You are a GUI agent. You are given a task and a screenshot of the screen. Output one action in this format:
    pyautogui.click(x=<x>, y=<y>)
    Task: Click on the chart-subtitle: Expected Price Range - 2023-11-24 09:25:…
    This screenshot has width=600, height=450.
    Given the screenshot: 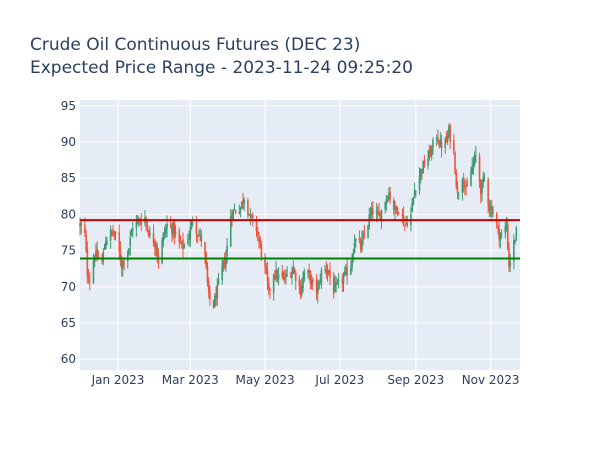 What is the action you would take?
    pyautogui.click(x=221, y=68)
    